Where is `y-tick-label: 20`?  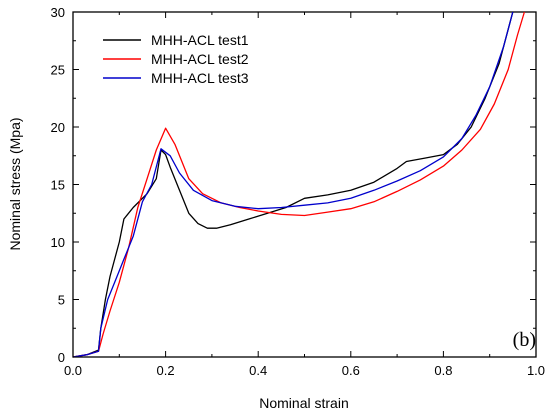 y-tick-label: 20 is located at coordinates (58, 127).